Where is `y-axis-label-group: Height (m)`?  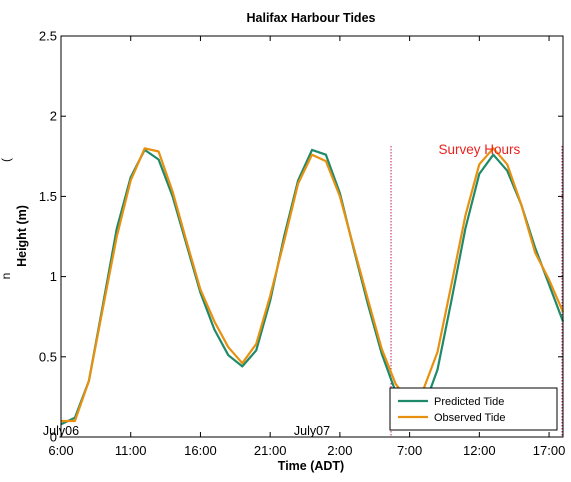
y-axis-label-group: Height (m) is located at coordinates (22, 236).